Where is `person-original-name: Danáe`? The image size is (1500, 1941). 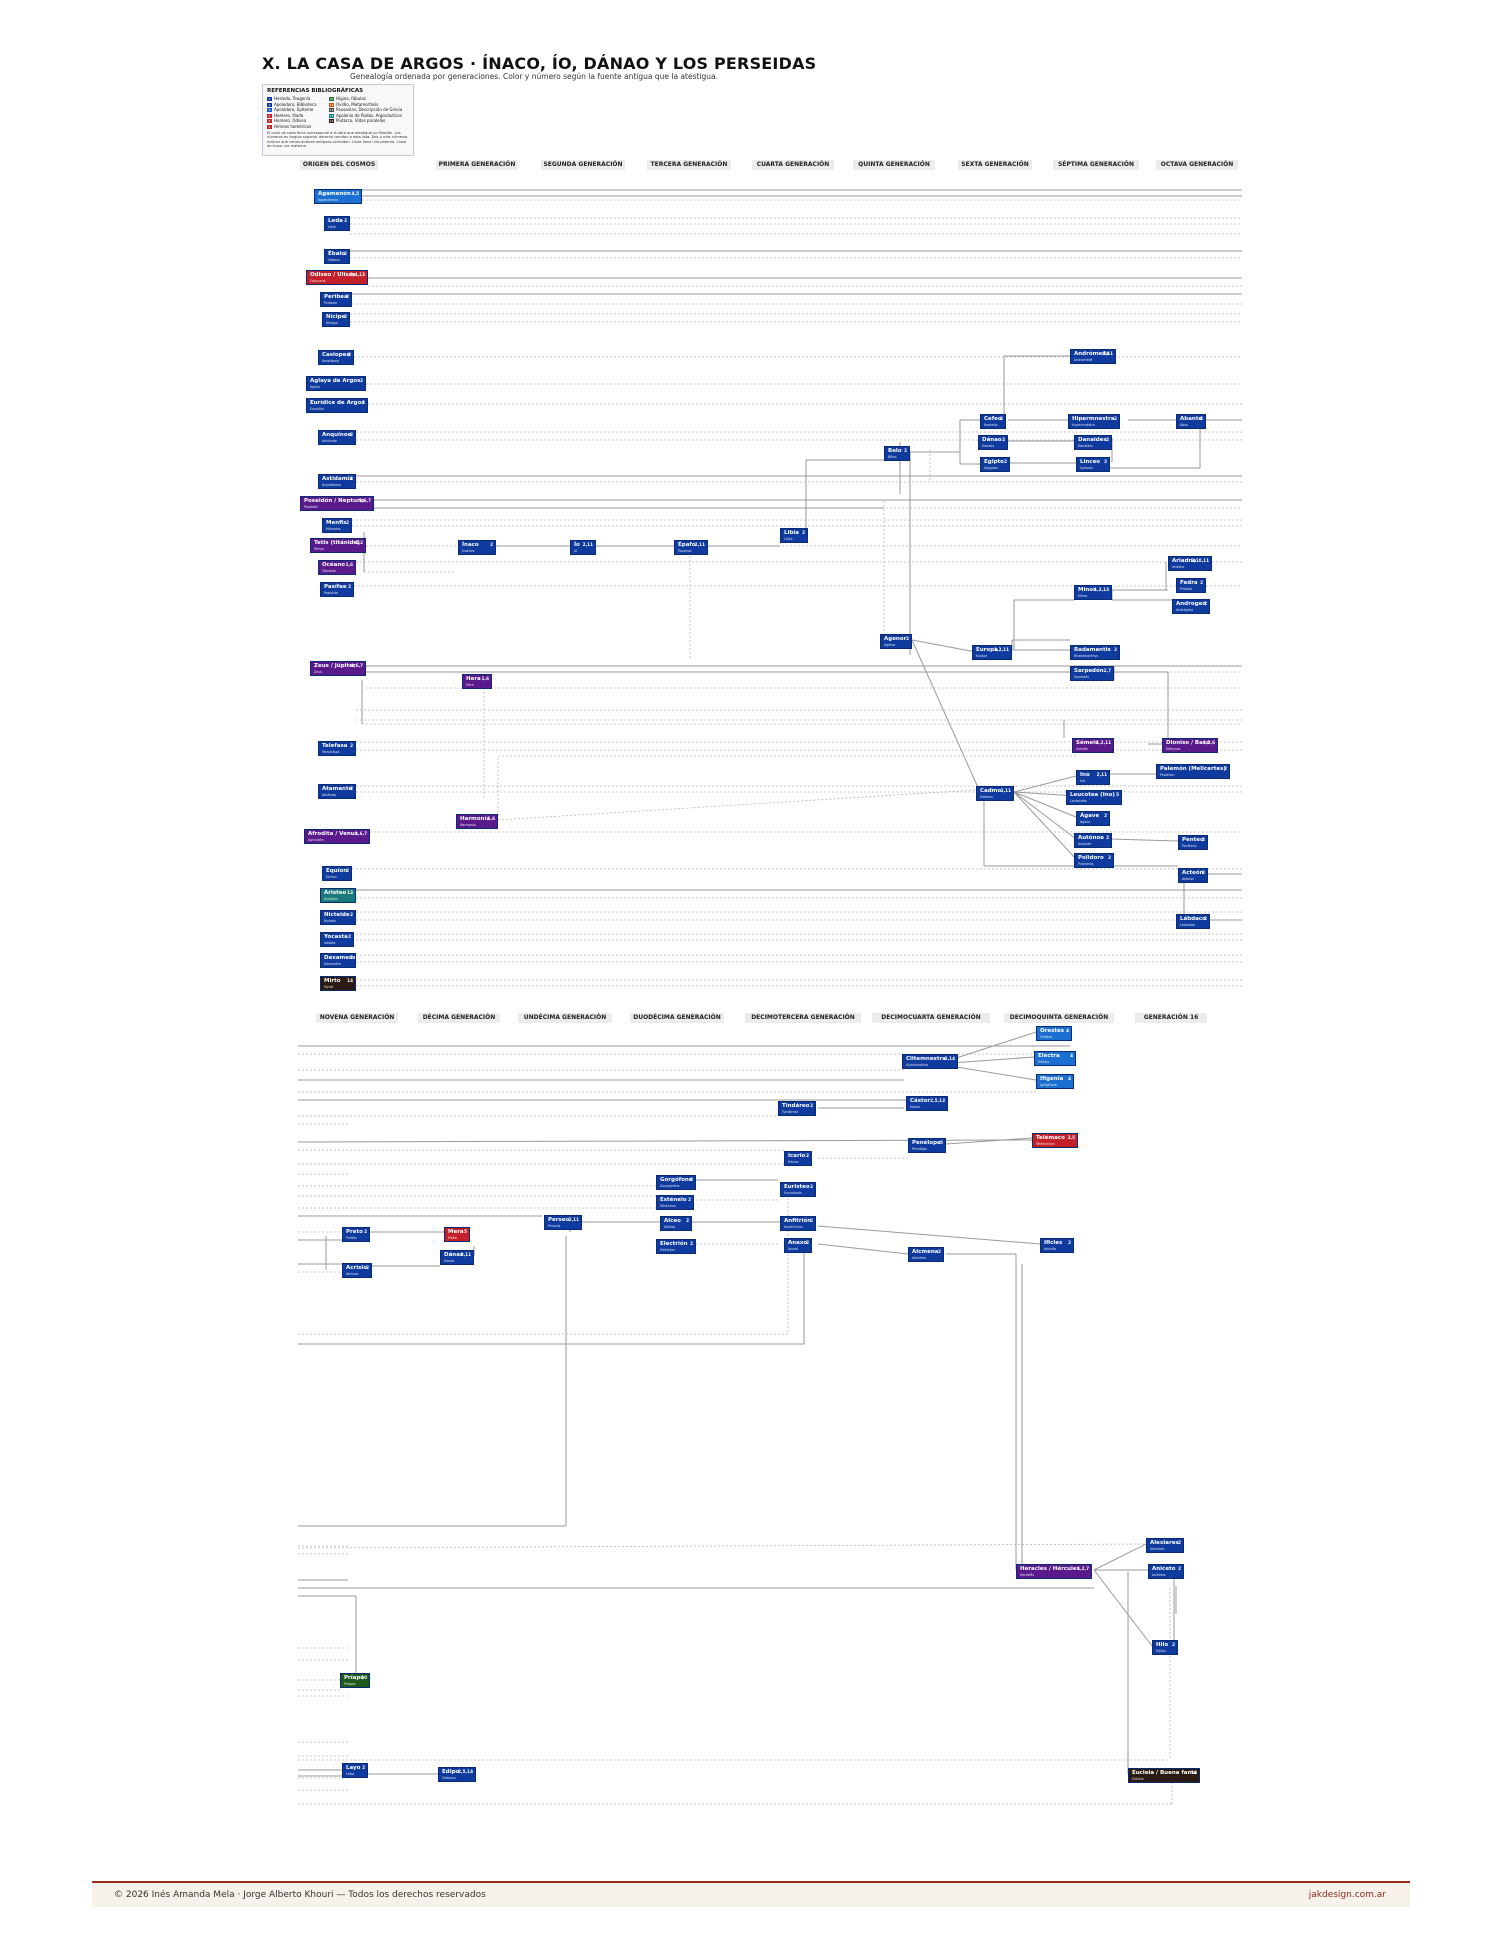 person-original-name: Danáe is located at coordinates (449, 1261).